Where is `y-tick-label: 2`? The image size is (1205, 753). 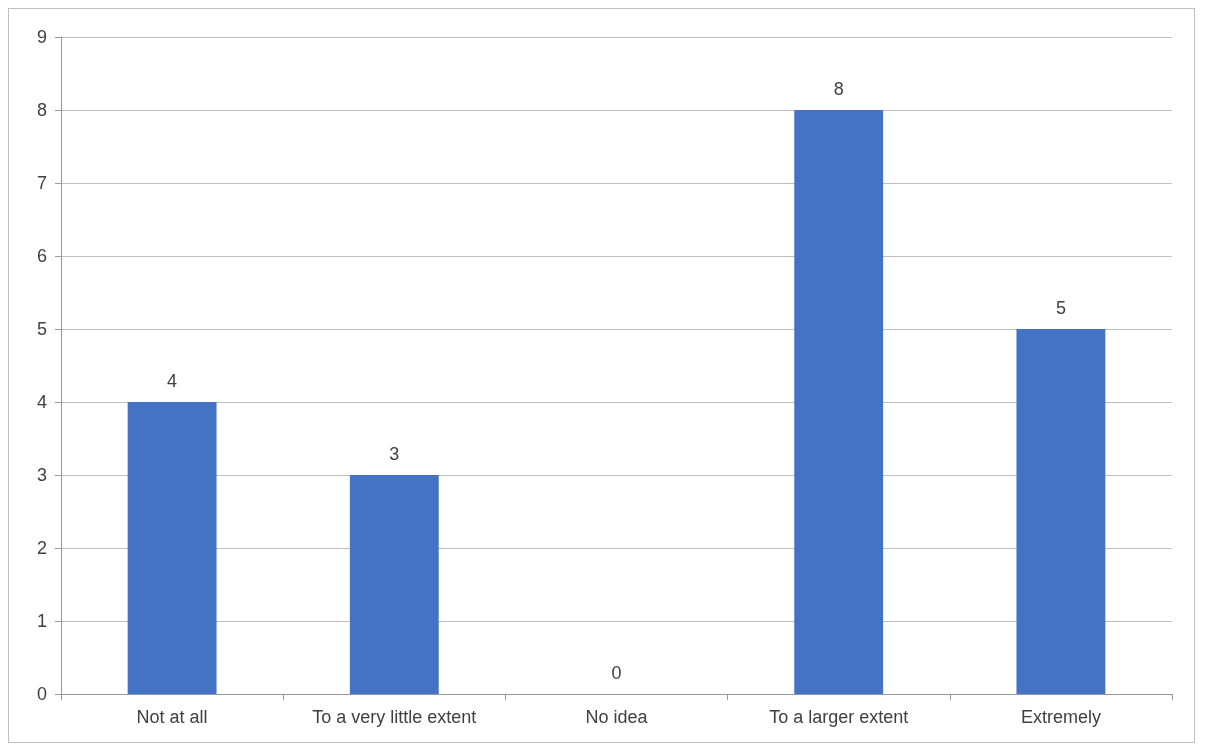 y-tick-label: 2 is located at coordinates (41, 548).